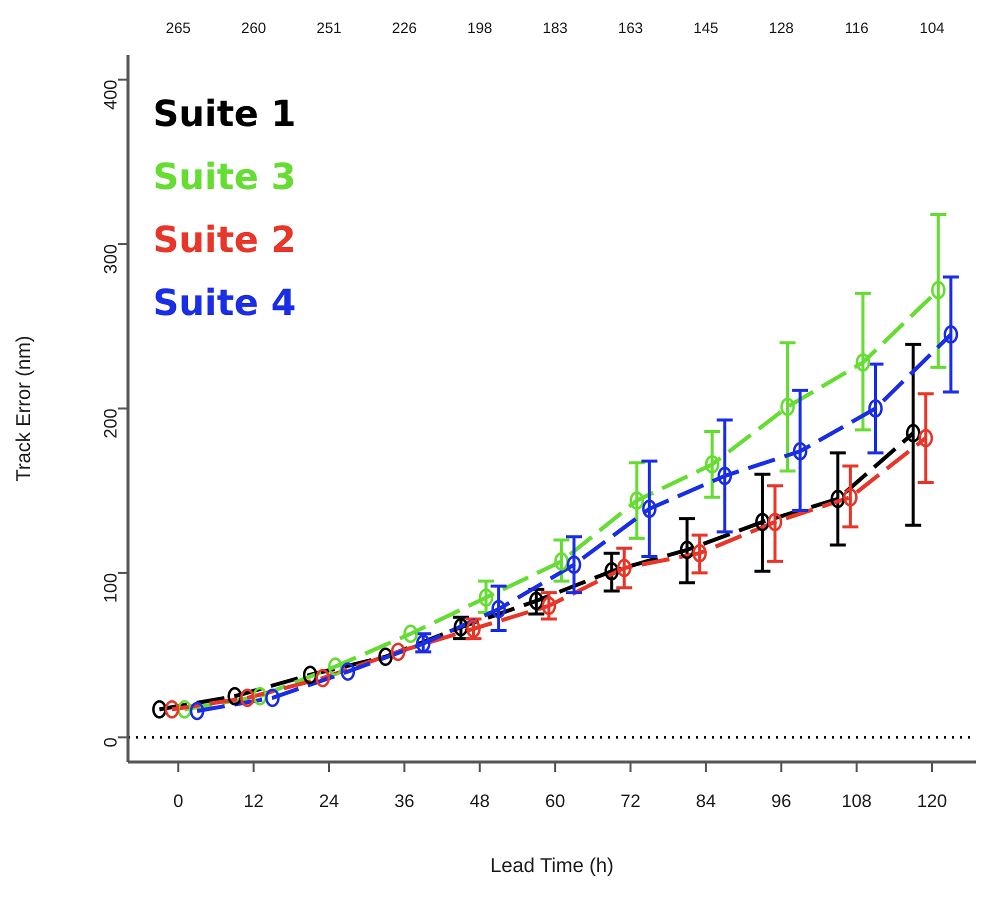  What do you see at coordinates (224, 304) in the screenshot?
I see `text: Suite 4` at bounding box center [224, 304].